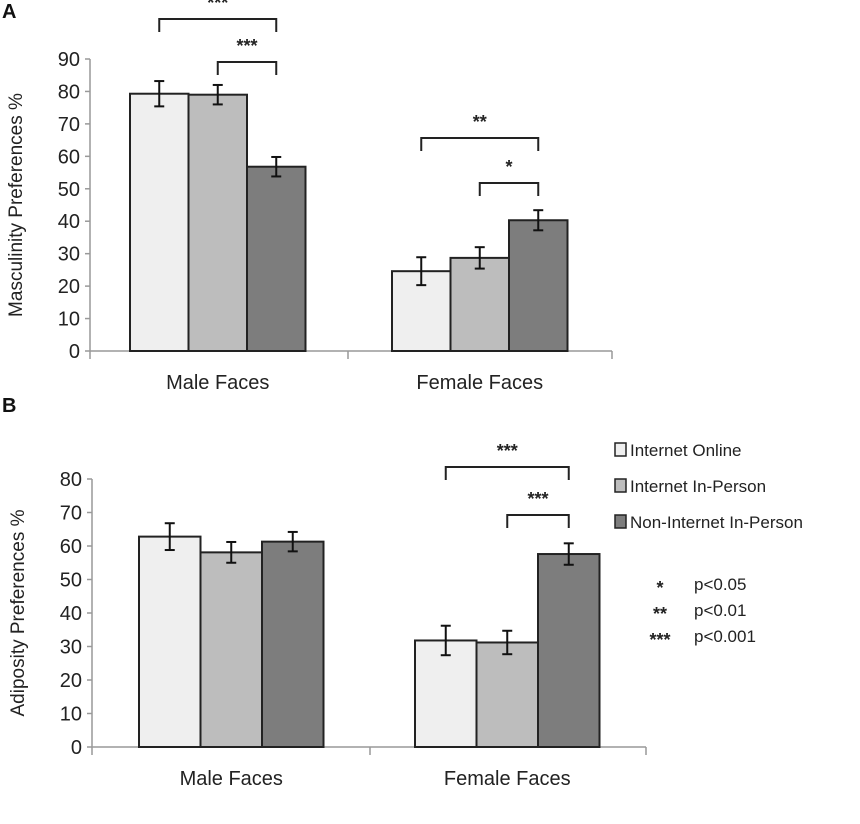 The image size is (860, 824). I want to click on key-label: p<0.01, so click(720, 610).